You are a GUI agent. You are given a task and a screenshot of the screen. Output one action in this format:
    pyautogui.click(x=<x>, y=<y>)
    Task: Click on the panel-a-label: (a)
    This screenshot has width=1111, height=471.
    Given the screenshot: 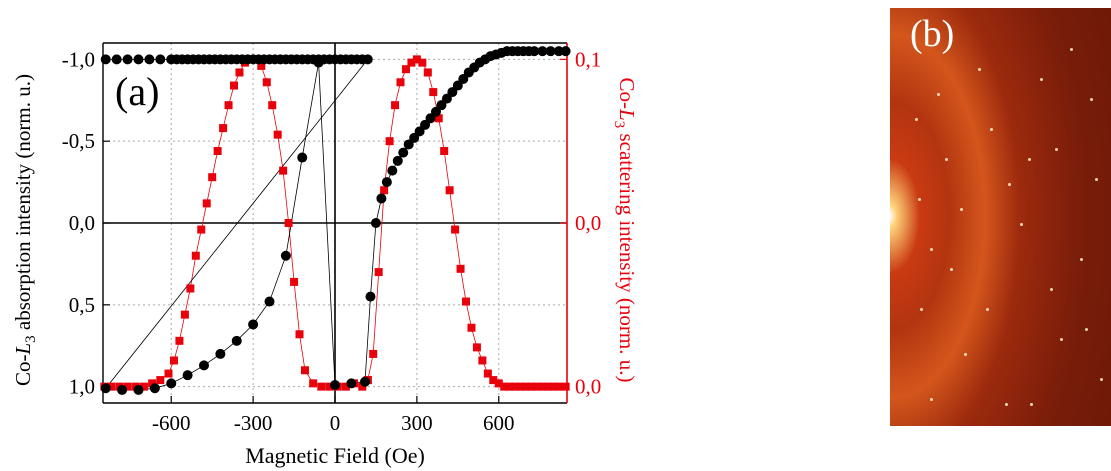 What is the action you would take?
    pyautogui.click(x=137, y=91)
    